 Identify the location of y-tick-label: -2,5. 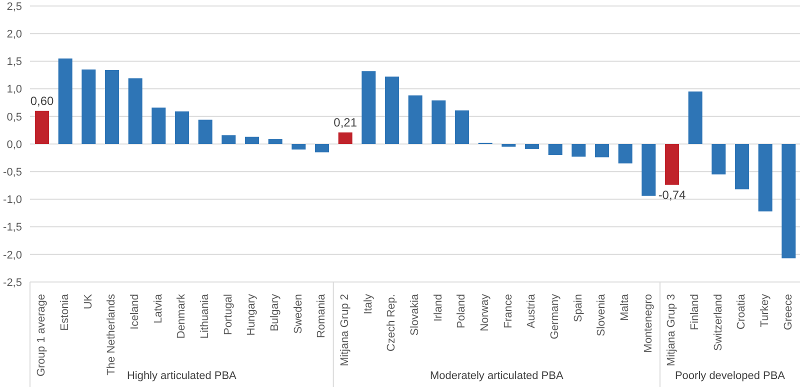
(12, 282).